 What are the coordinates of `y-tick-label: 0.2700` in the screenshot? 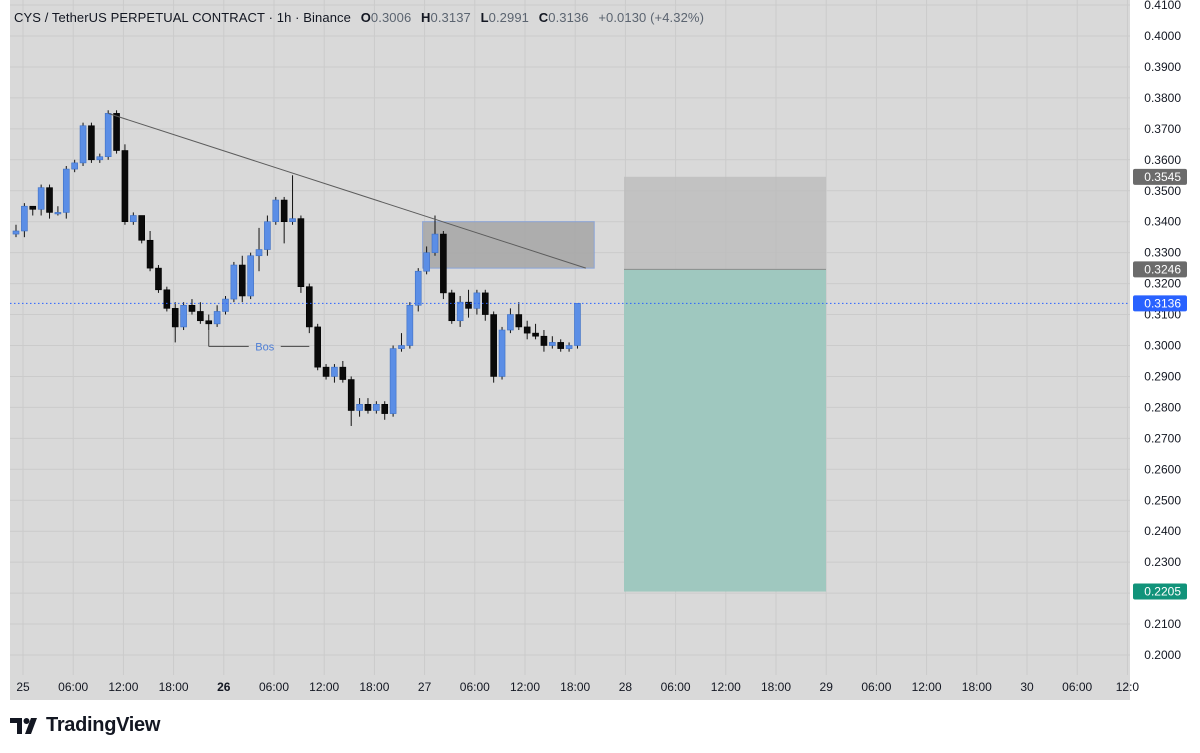 It's located at (1162, 438).